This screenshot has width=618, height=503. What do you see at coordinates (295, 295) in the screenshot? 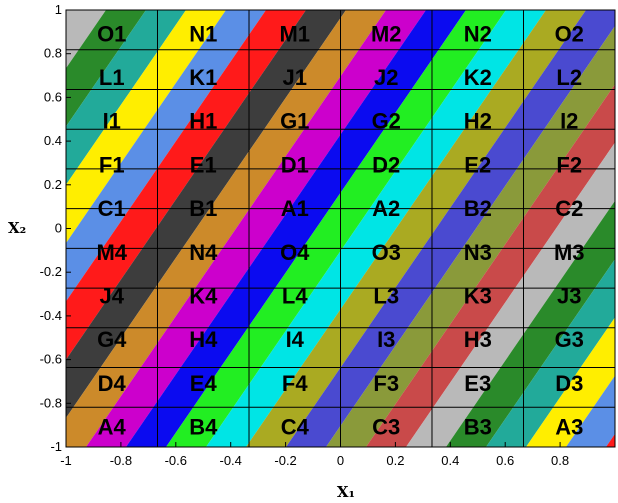
I see `cell-label: L4` at bounding box center [295, 295].